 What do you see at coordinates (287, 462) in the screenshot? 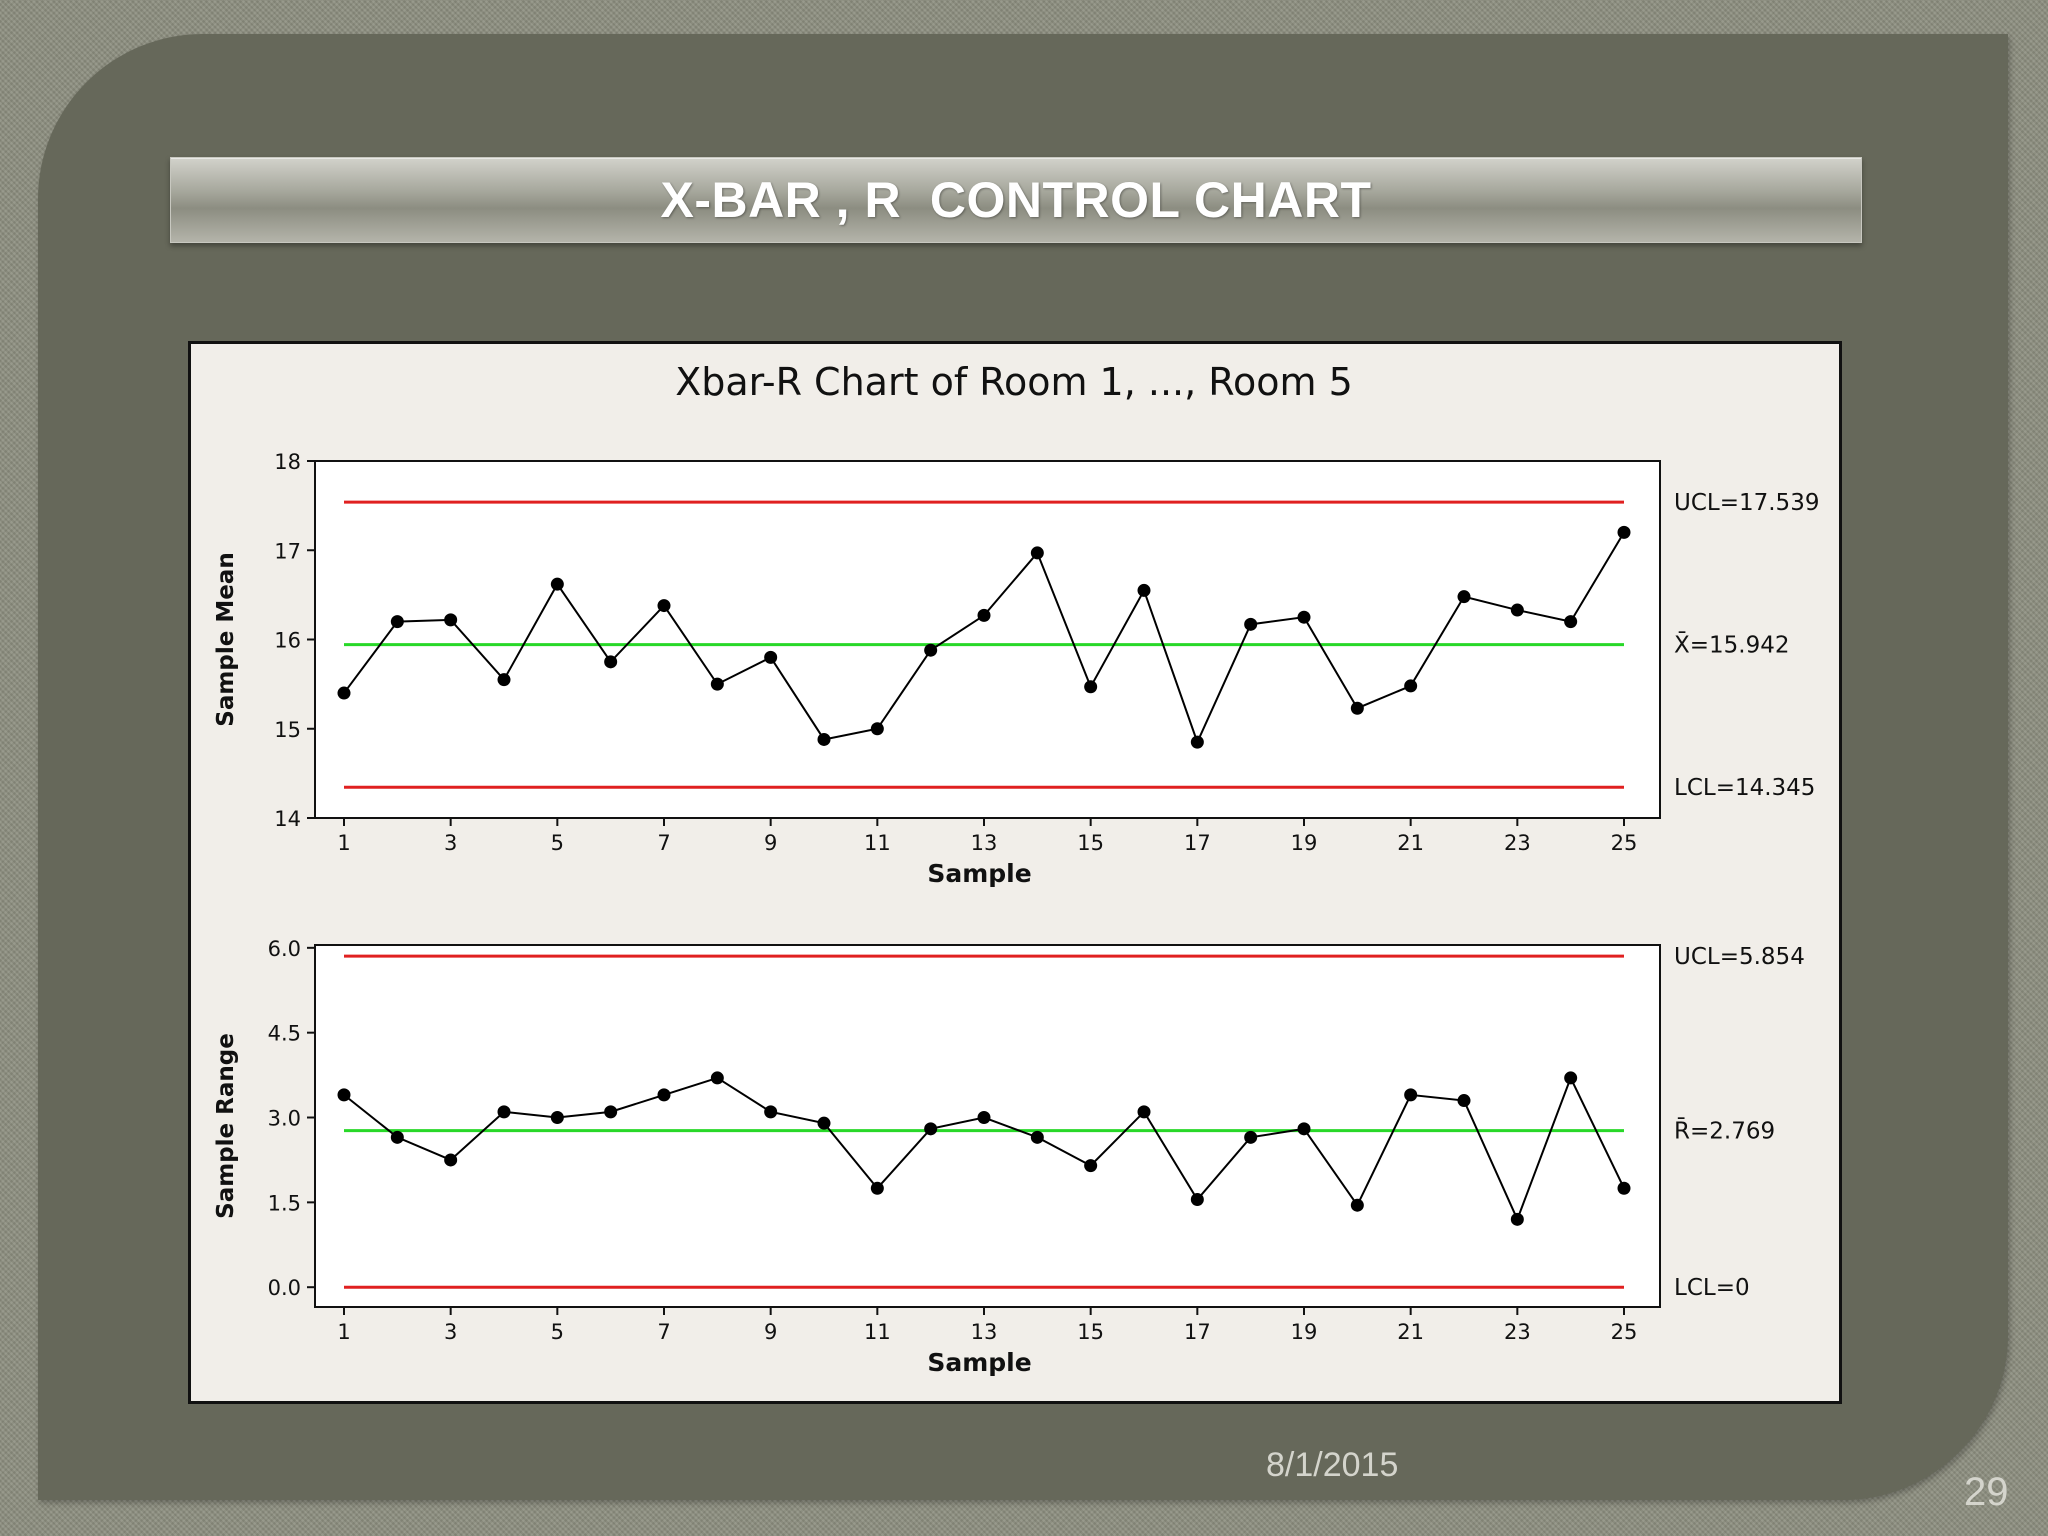
I see `mean-y-tick-label: 18` at bounding box center [287, 462].